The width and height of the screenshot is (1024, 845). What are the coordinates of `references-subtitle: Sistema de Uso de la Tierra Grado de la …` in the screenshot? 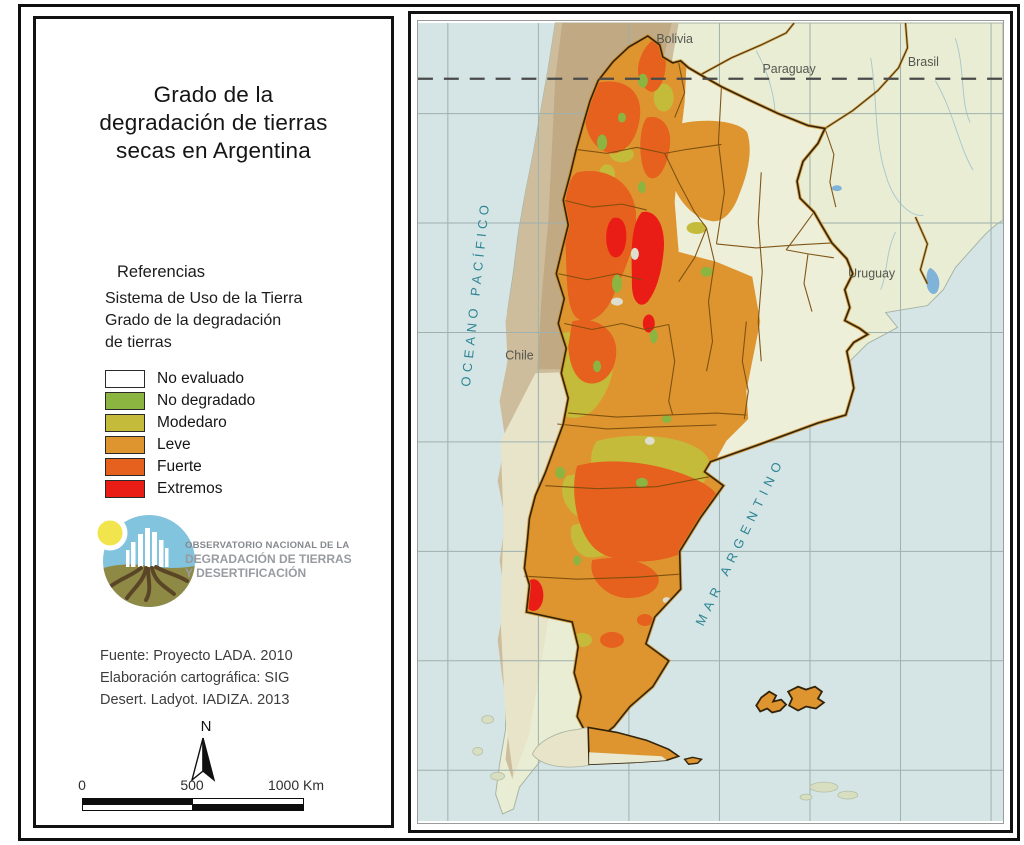 It's located at (204, 320).